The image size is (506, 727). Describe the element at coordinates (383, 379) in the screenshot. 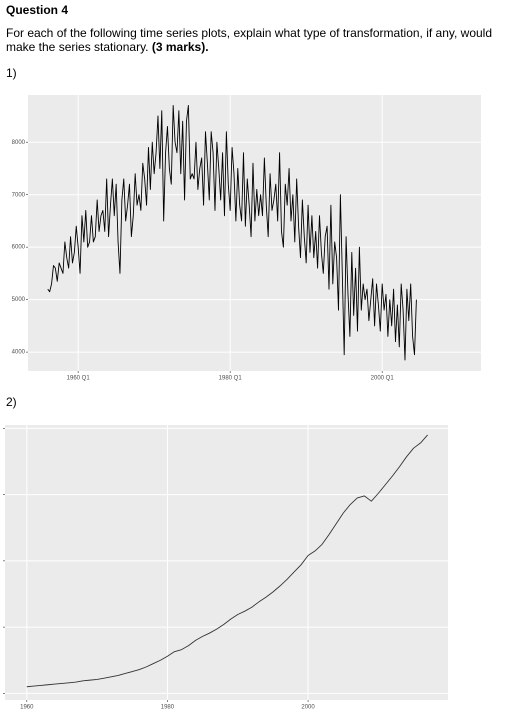

I see `x-tick-label: 2000 Q1` at that location.